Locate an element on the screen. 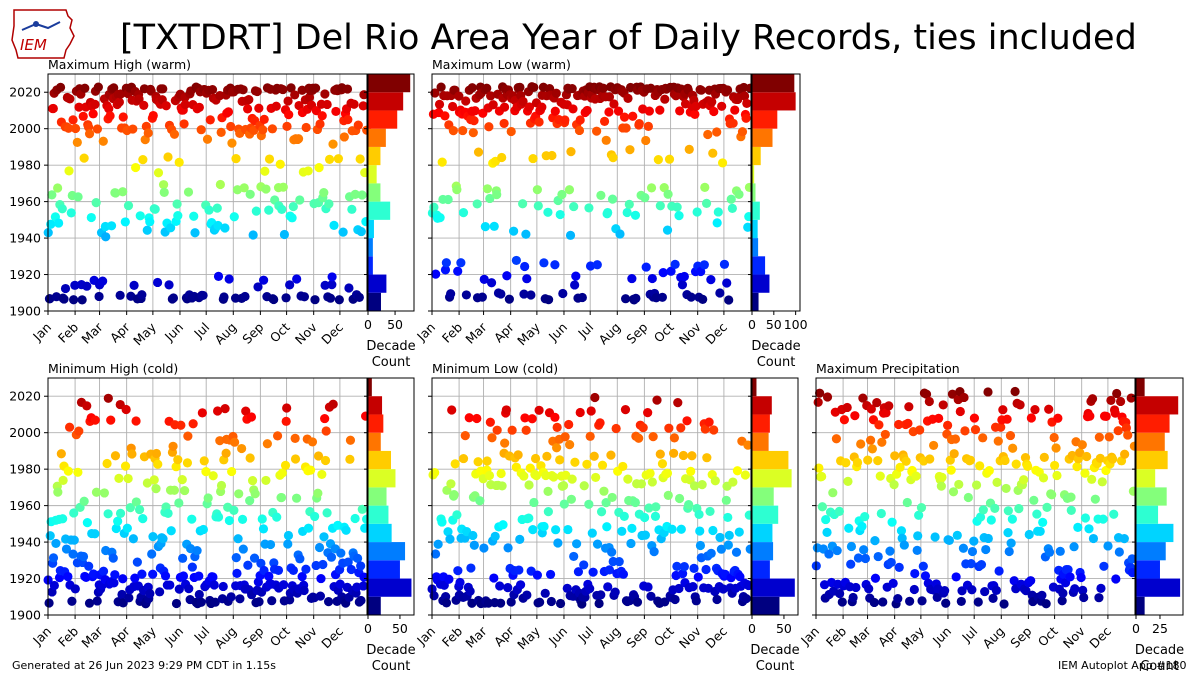  month-label: Dec is located at coordinates (716, 637).